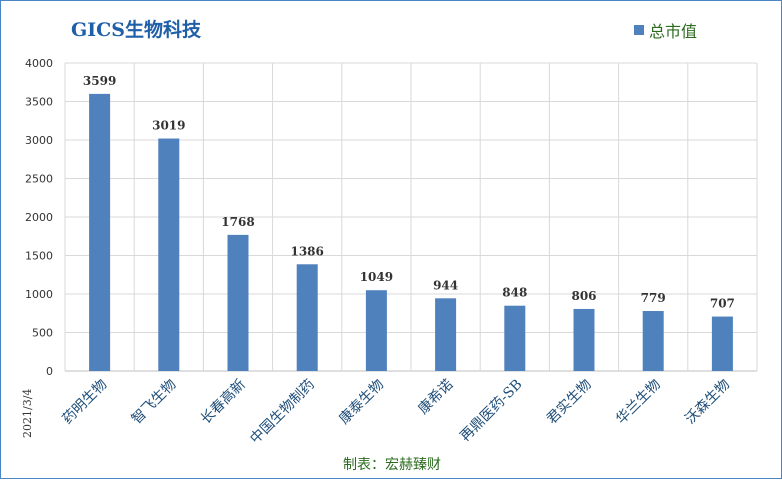  I want to click on y-tick-label: 3500, so click(39, 102).